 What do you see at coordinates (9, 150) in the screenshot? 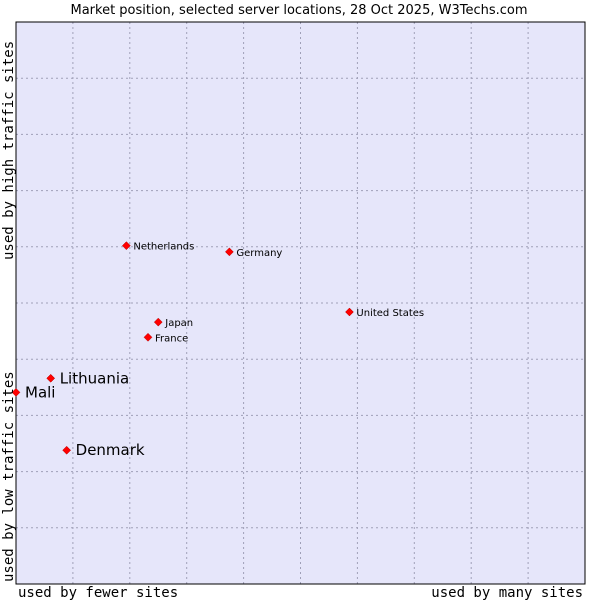
I see `y-axis-high-label: used by high traffic sites` at bounding box center [9, 150].